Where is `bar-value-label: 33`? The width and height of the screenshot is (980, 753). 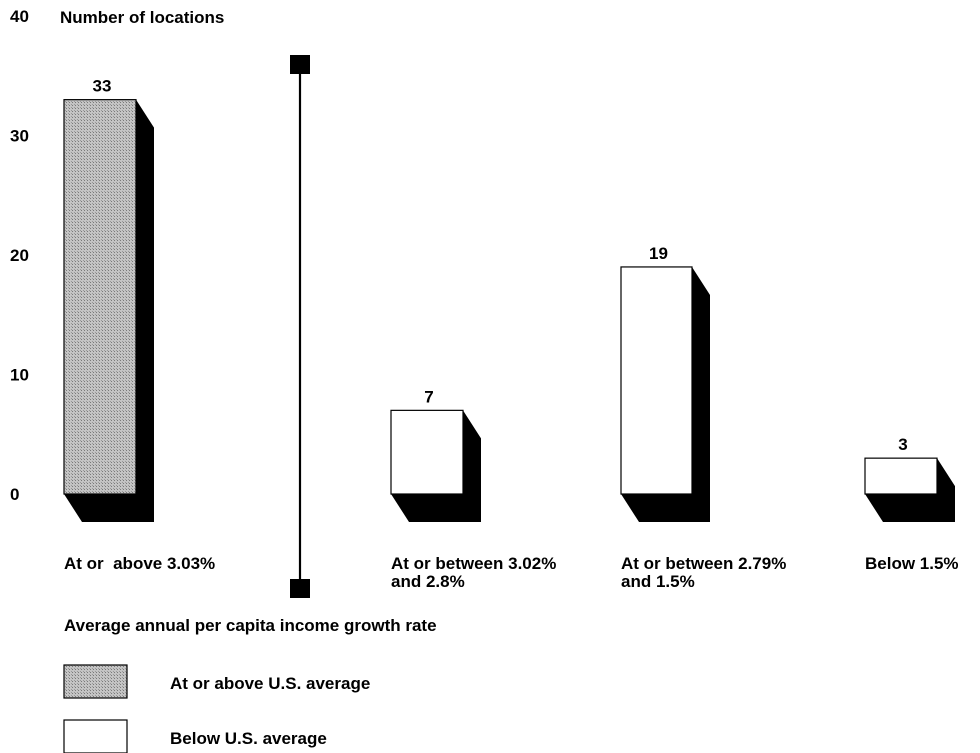 bar-value-label: 33 is located at coordinates (102, 86).